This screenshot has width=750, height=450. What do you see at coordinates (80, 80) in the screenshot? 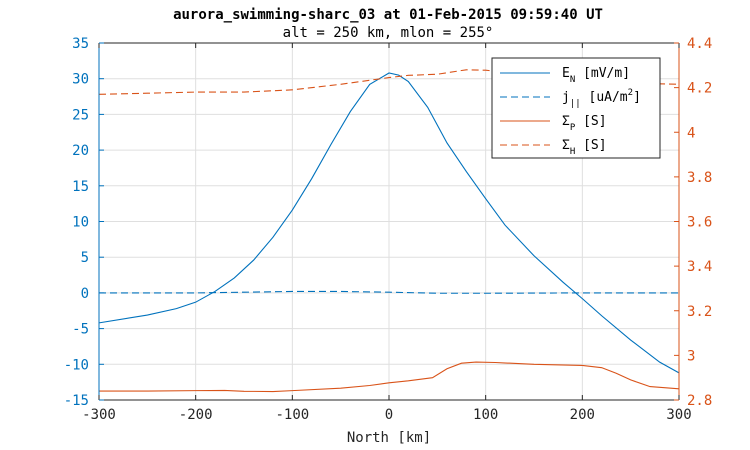
I see `left-y-tick-label: 30` at bounding box center [80, 80].